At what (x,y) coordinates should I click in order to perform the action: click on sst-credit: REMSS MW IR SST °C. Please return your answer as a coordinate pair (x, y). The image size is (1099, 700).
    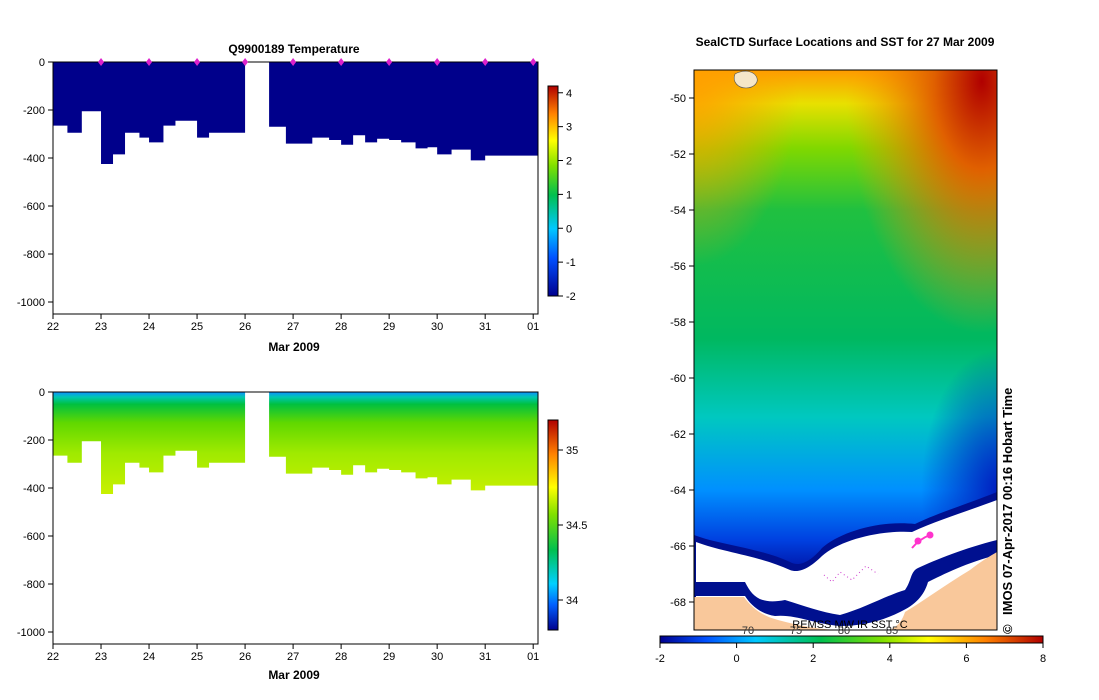
    Looking at the image, I should click on (849, 625).